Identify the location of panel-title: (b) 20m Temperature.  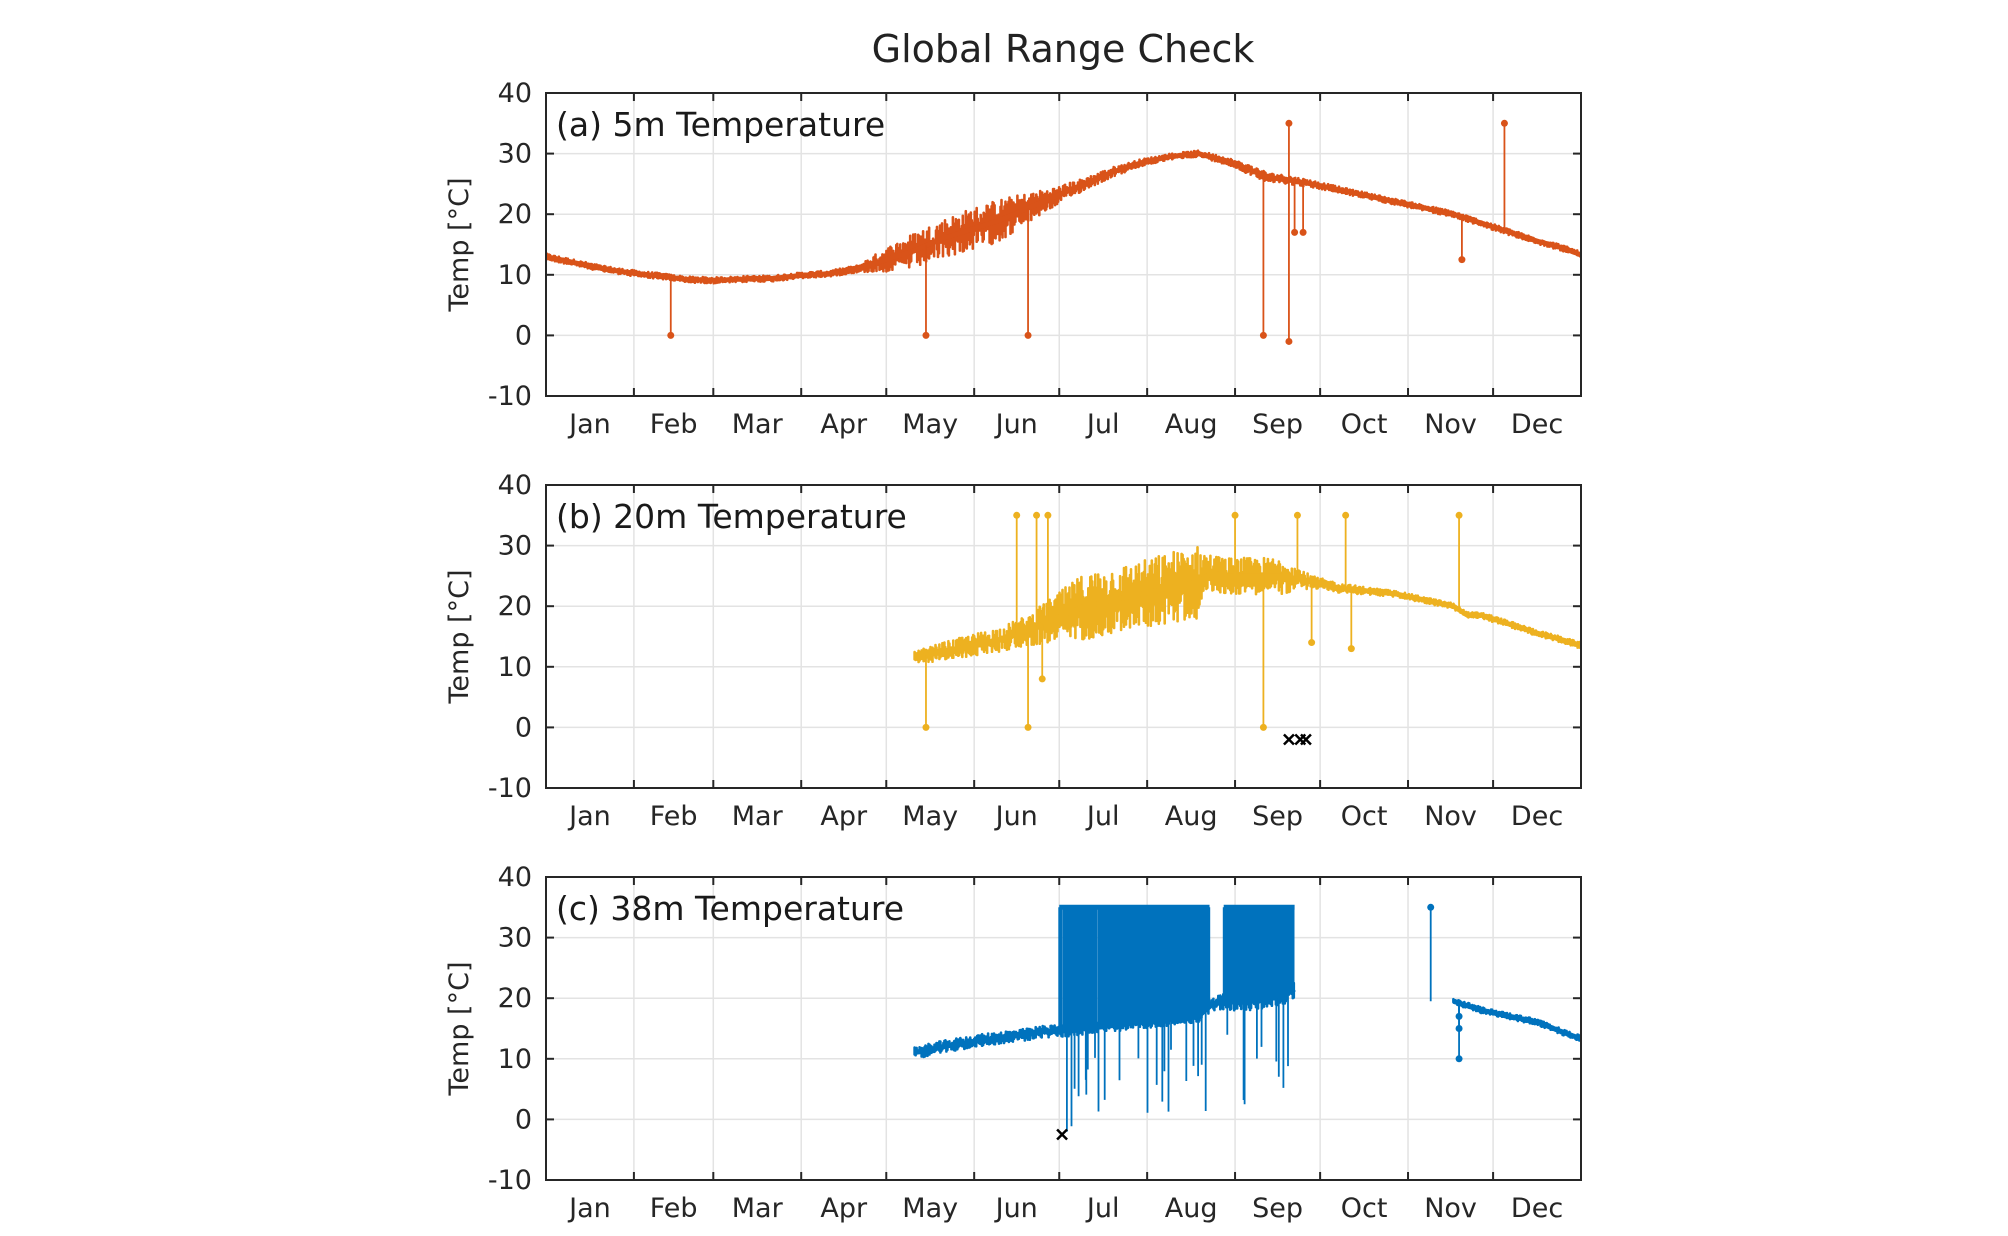
(731, 516).